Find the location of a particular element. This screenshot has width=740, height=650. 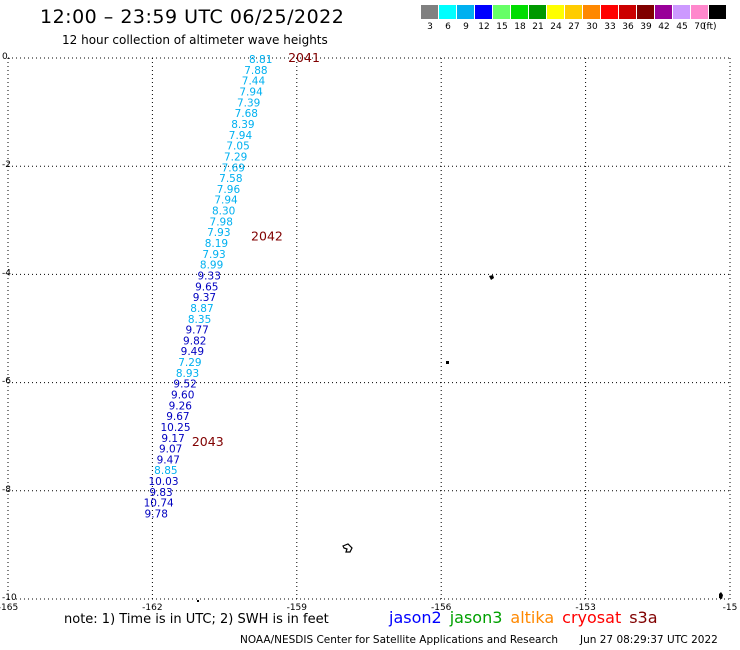

wave-height-label: 9.82 is located at coordinates (194, 341).